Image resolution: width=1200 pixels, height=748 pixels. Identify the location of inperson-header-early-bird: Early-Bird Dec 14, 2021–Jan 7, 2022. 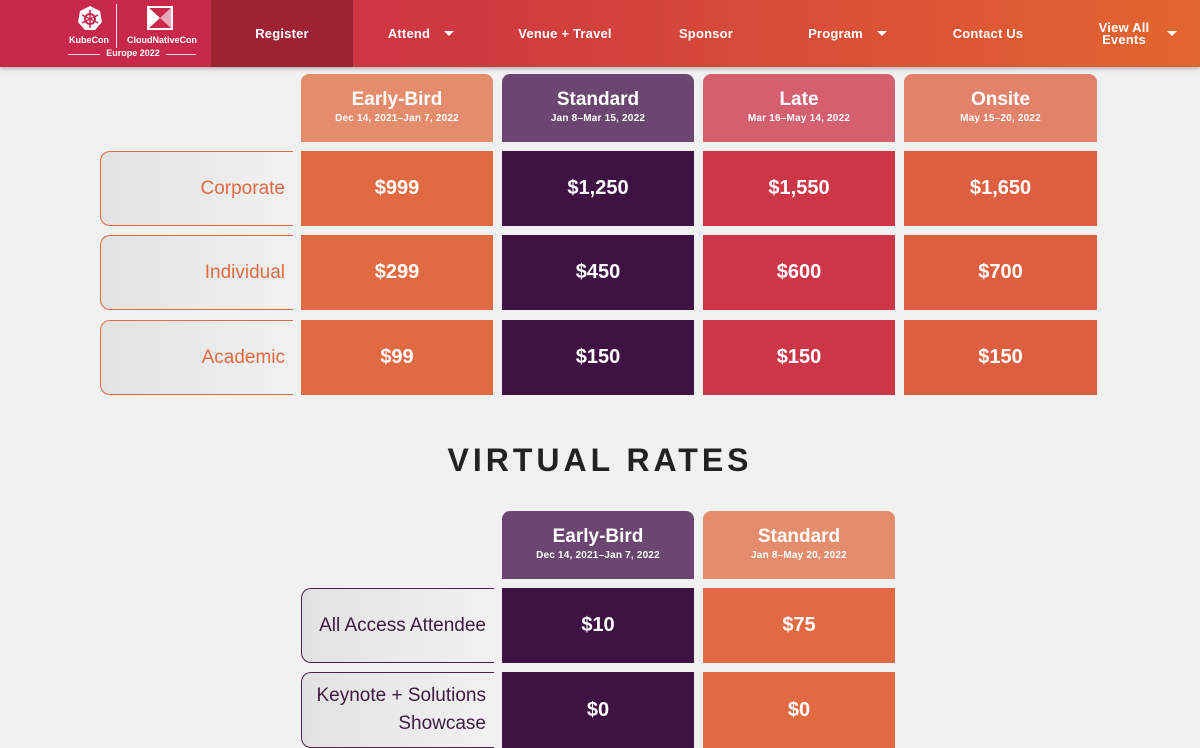
(397, 108).